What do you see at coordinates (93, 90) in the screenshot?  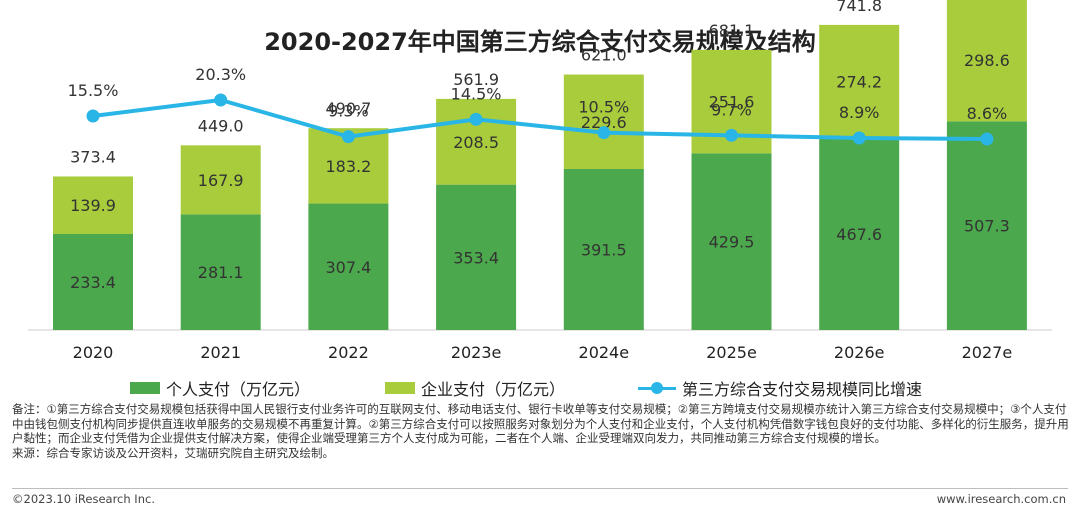 I see `growth-label-2020: 15.5%` at bounding box center [93, 90].